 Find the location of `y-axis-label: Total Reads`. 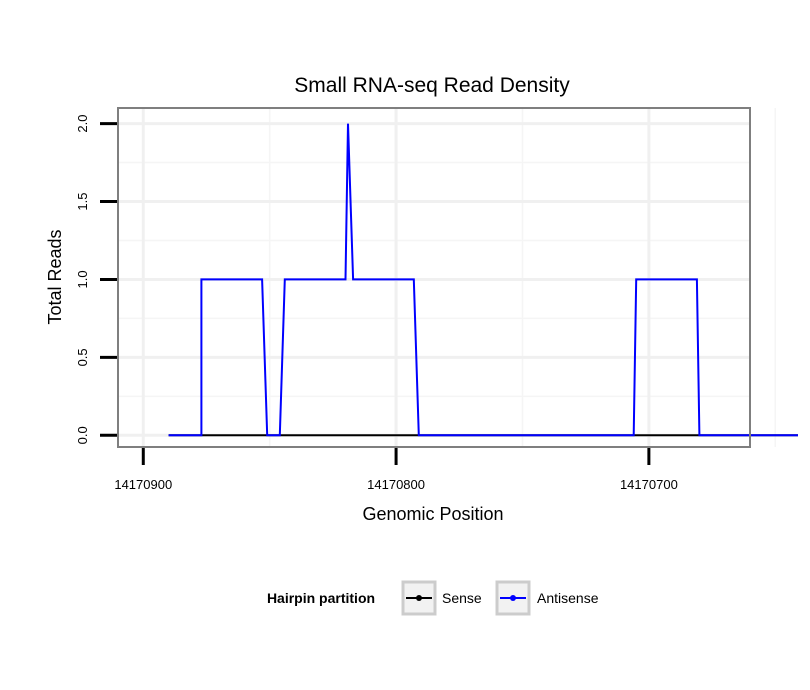

y-axis-label: Total Reads is located at coordinates (55, 276).